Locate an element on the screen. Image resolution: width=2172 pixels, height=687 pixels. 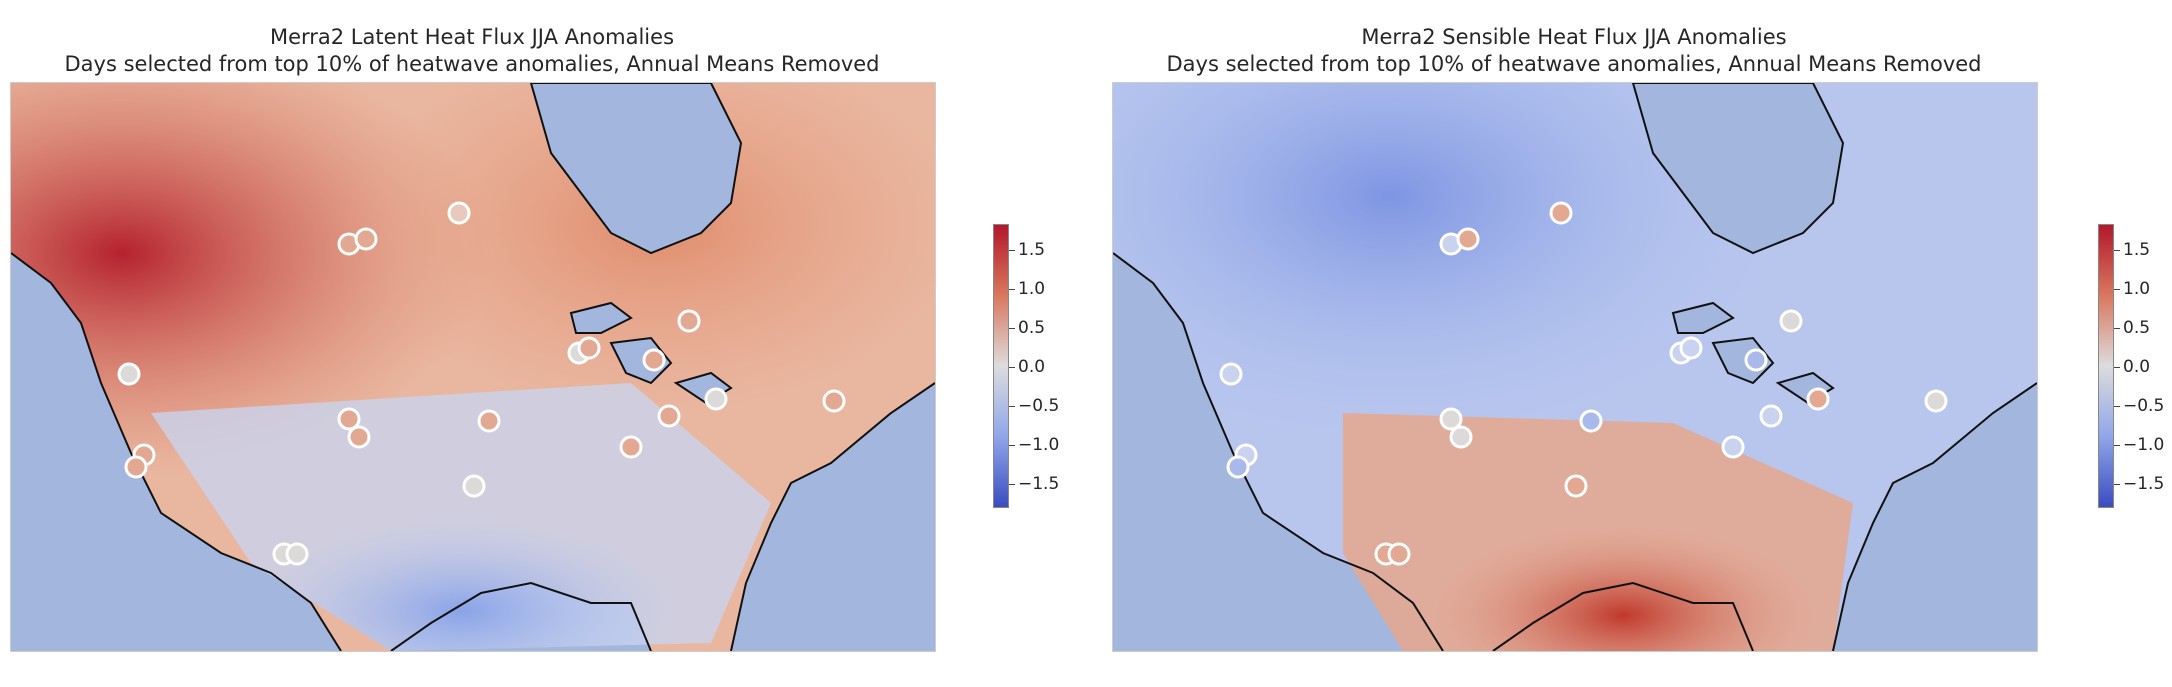
sensible-title-line1: Merra2 Sensible Heat Flux JJA Anomalies is located at coordinates (1574, 37).